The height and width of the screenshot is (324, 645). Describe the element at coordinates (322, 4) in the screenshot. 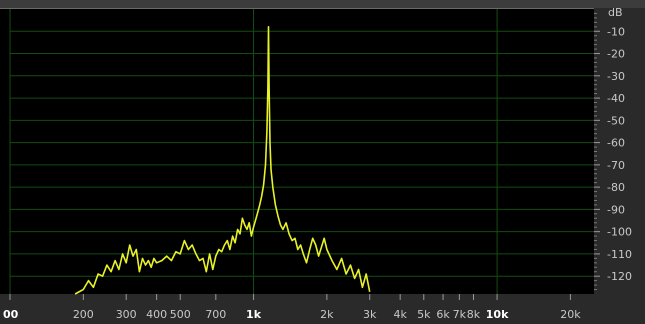

I see `window-top-bar` at that location.